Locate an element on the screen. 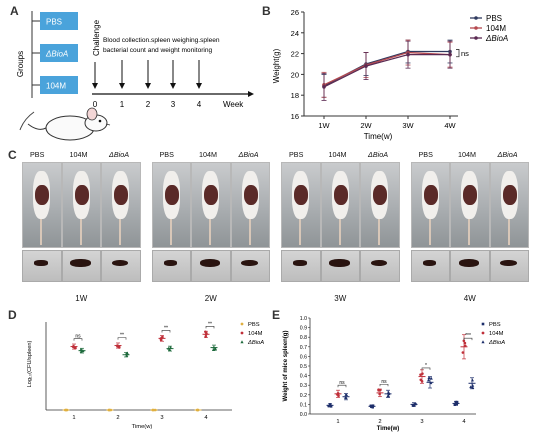 The image size is (550, 435). y-tick-label: 22 is located at coordinates (295, 54).